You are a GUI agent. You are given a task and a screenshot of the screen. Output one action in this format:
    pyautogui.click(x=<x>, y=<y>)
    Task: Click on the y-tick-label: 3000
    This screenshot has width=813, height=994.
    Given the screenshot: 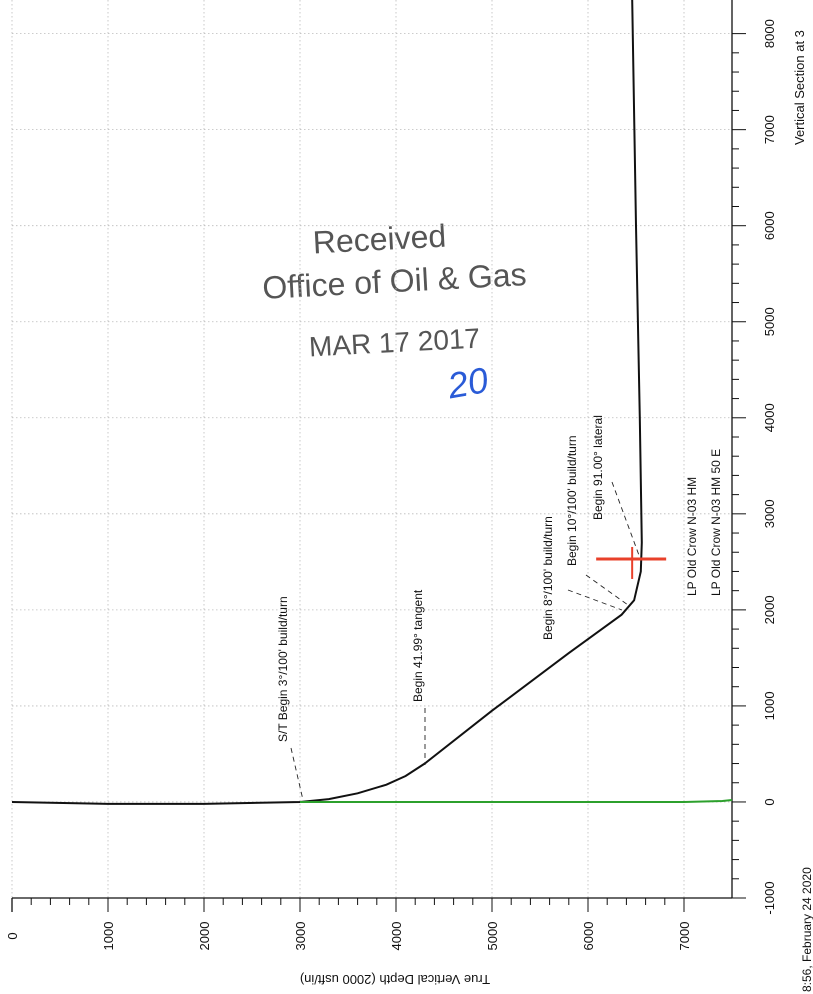 What is the action you would take?
    pyautogui.click(x=769, y=513)
    